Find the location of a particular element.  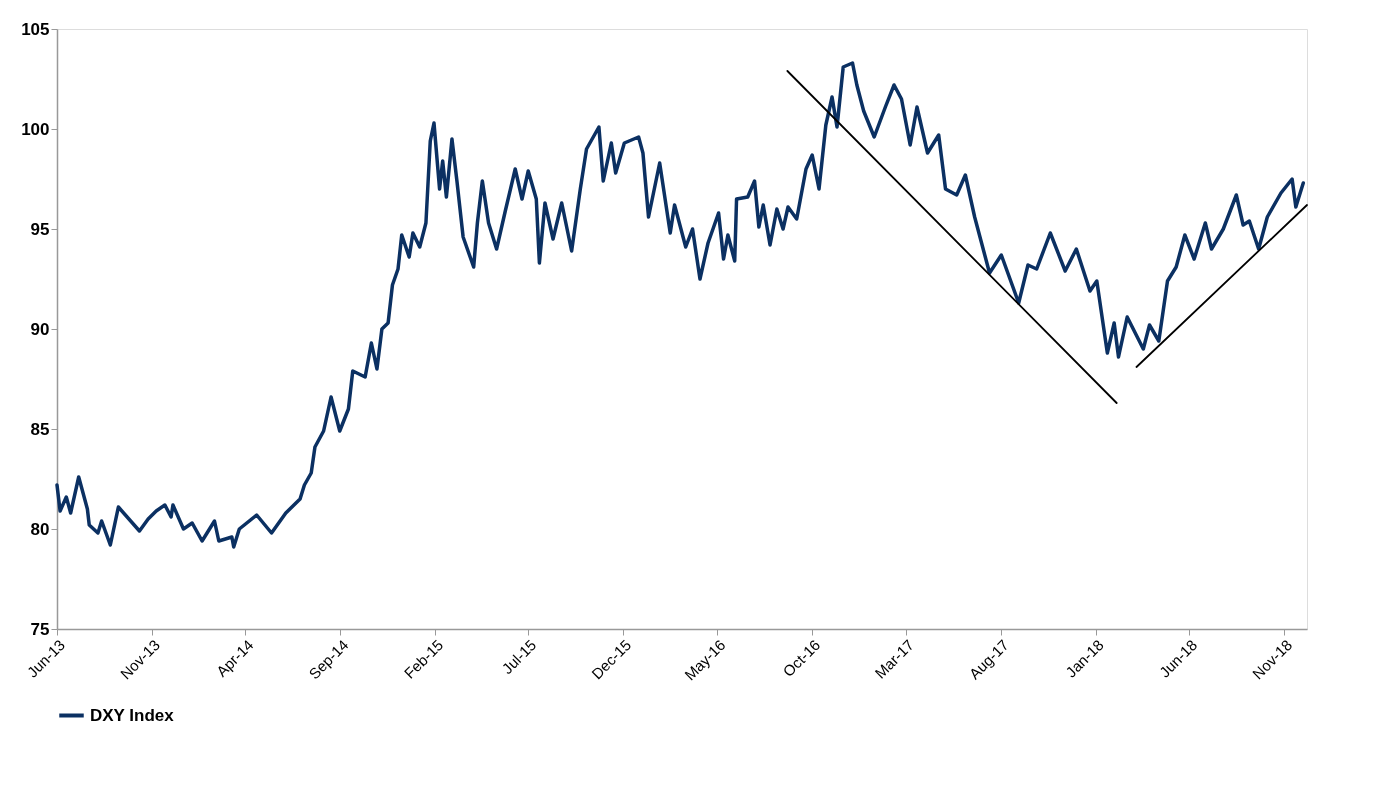

y-tick-label: 95 is located at coordinates (40, 229).